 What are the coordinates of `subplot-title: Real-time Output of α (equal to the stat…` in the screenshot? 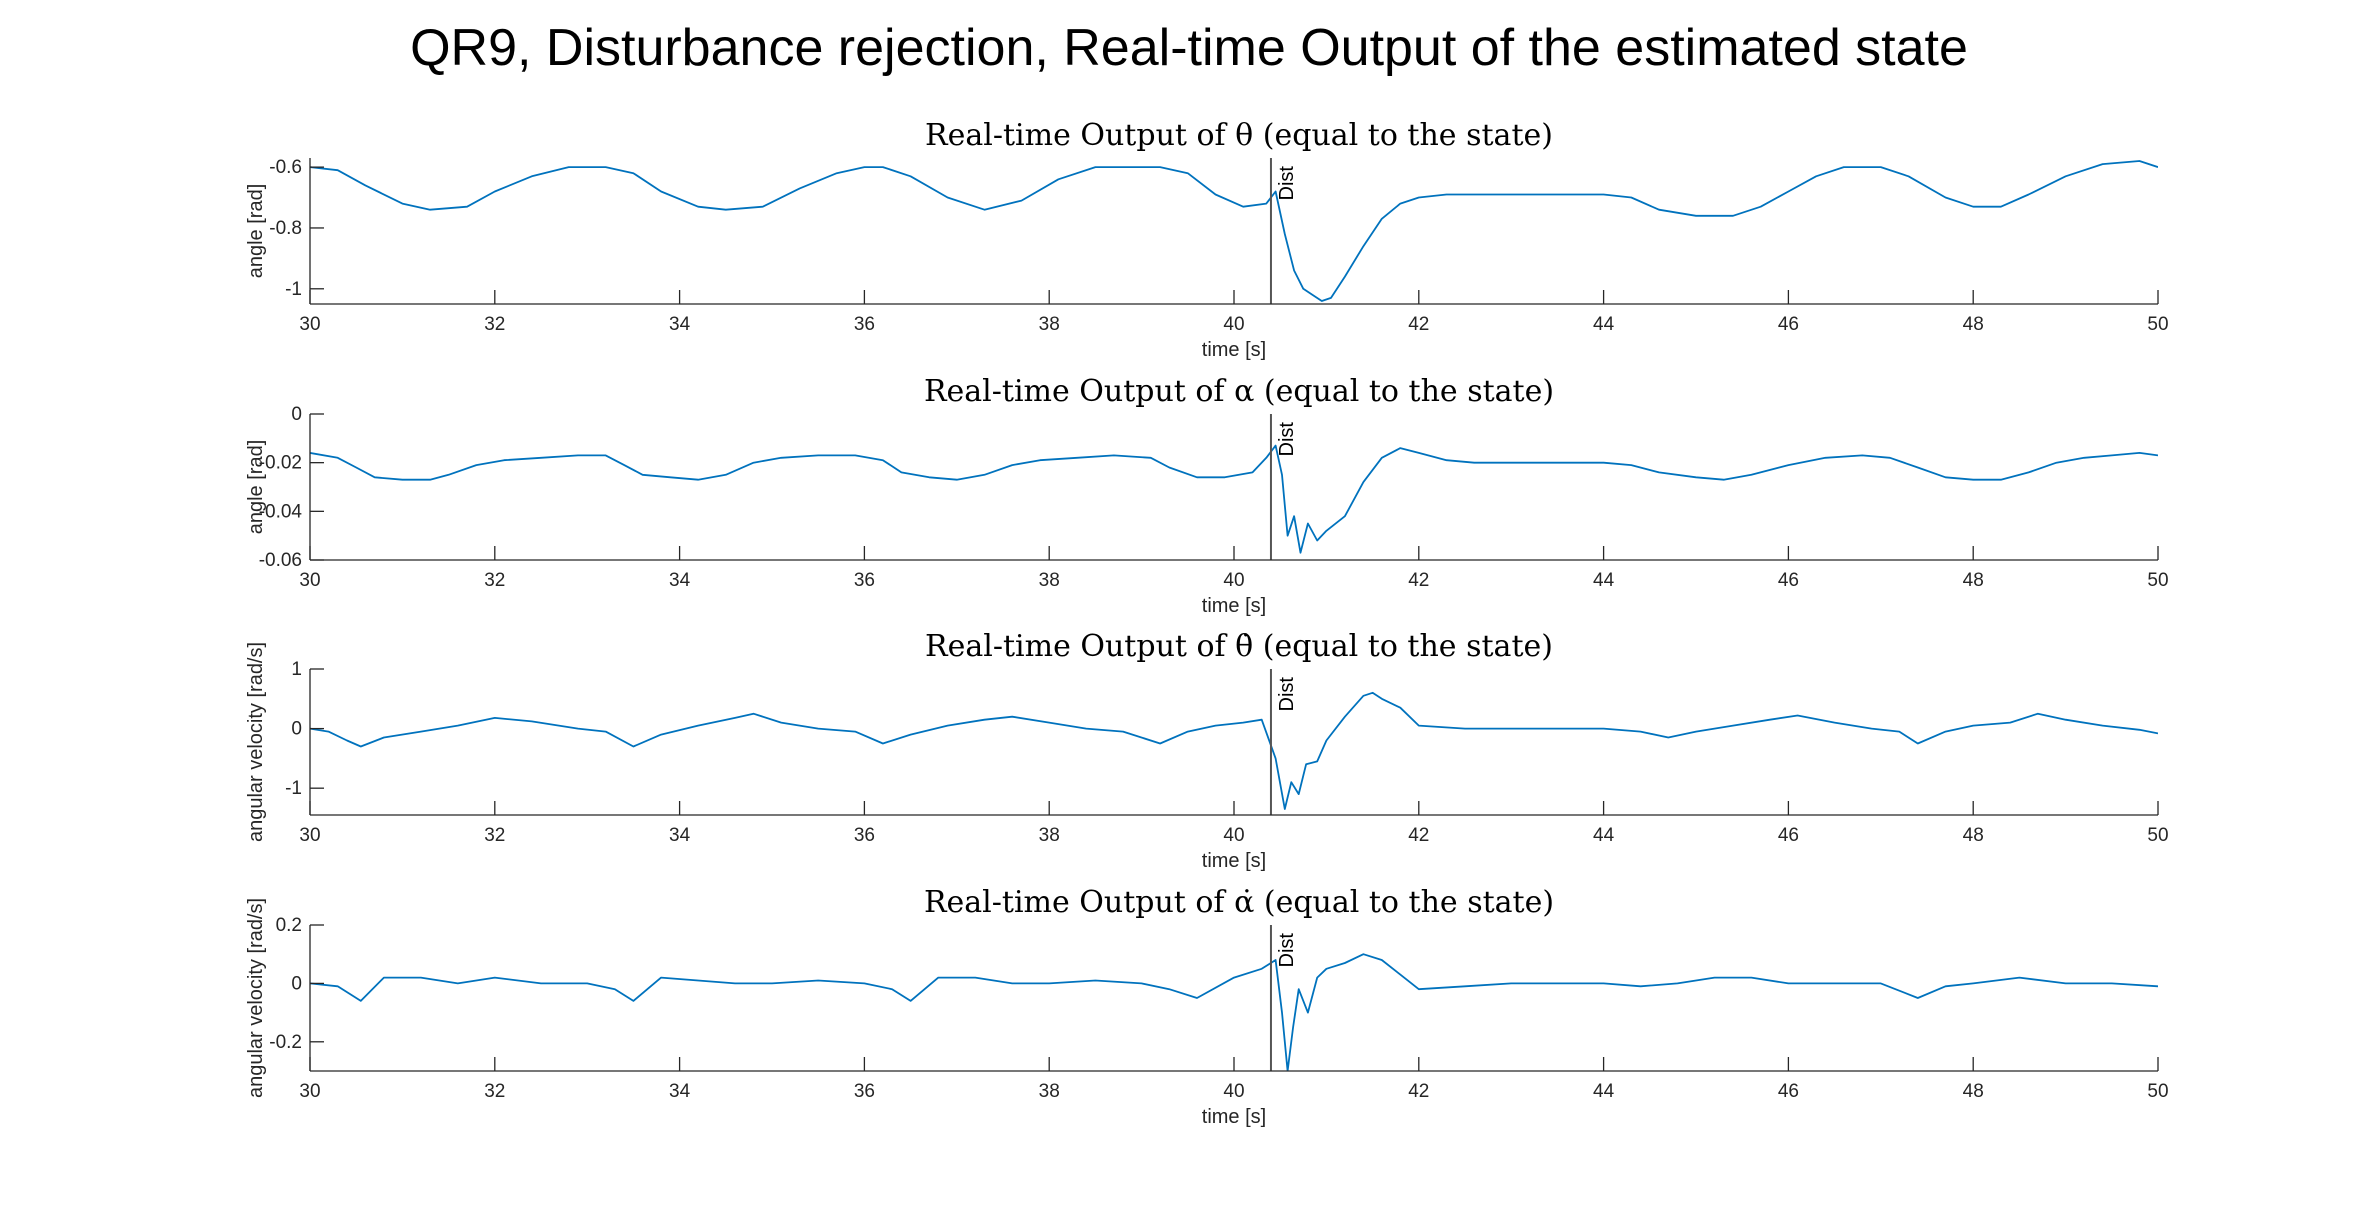 It's located at (1239, 391).